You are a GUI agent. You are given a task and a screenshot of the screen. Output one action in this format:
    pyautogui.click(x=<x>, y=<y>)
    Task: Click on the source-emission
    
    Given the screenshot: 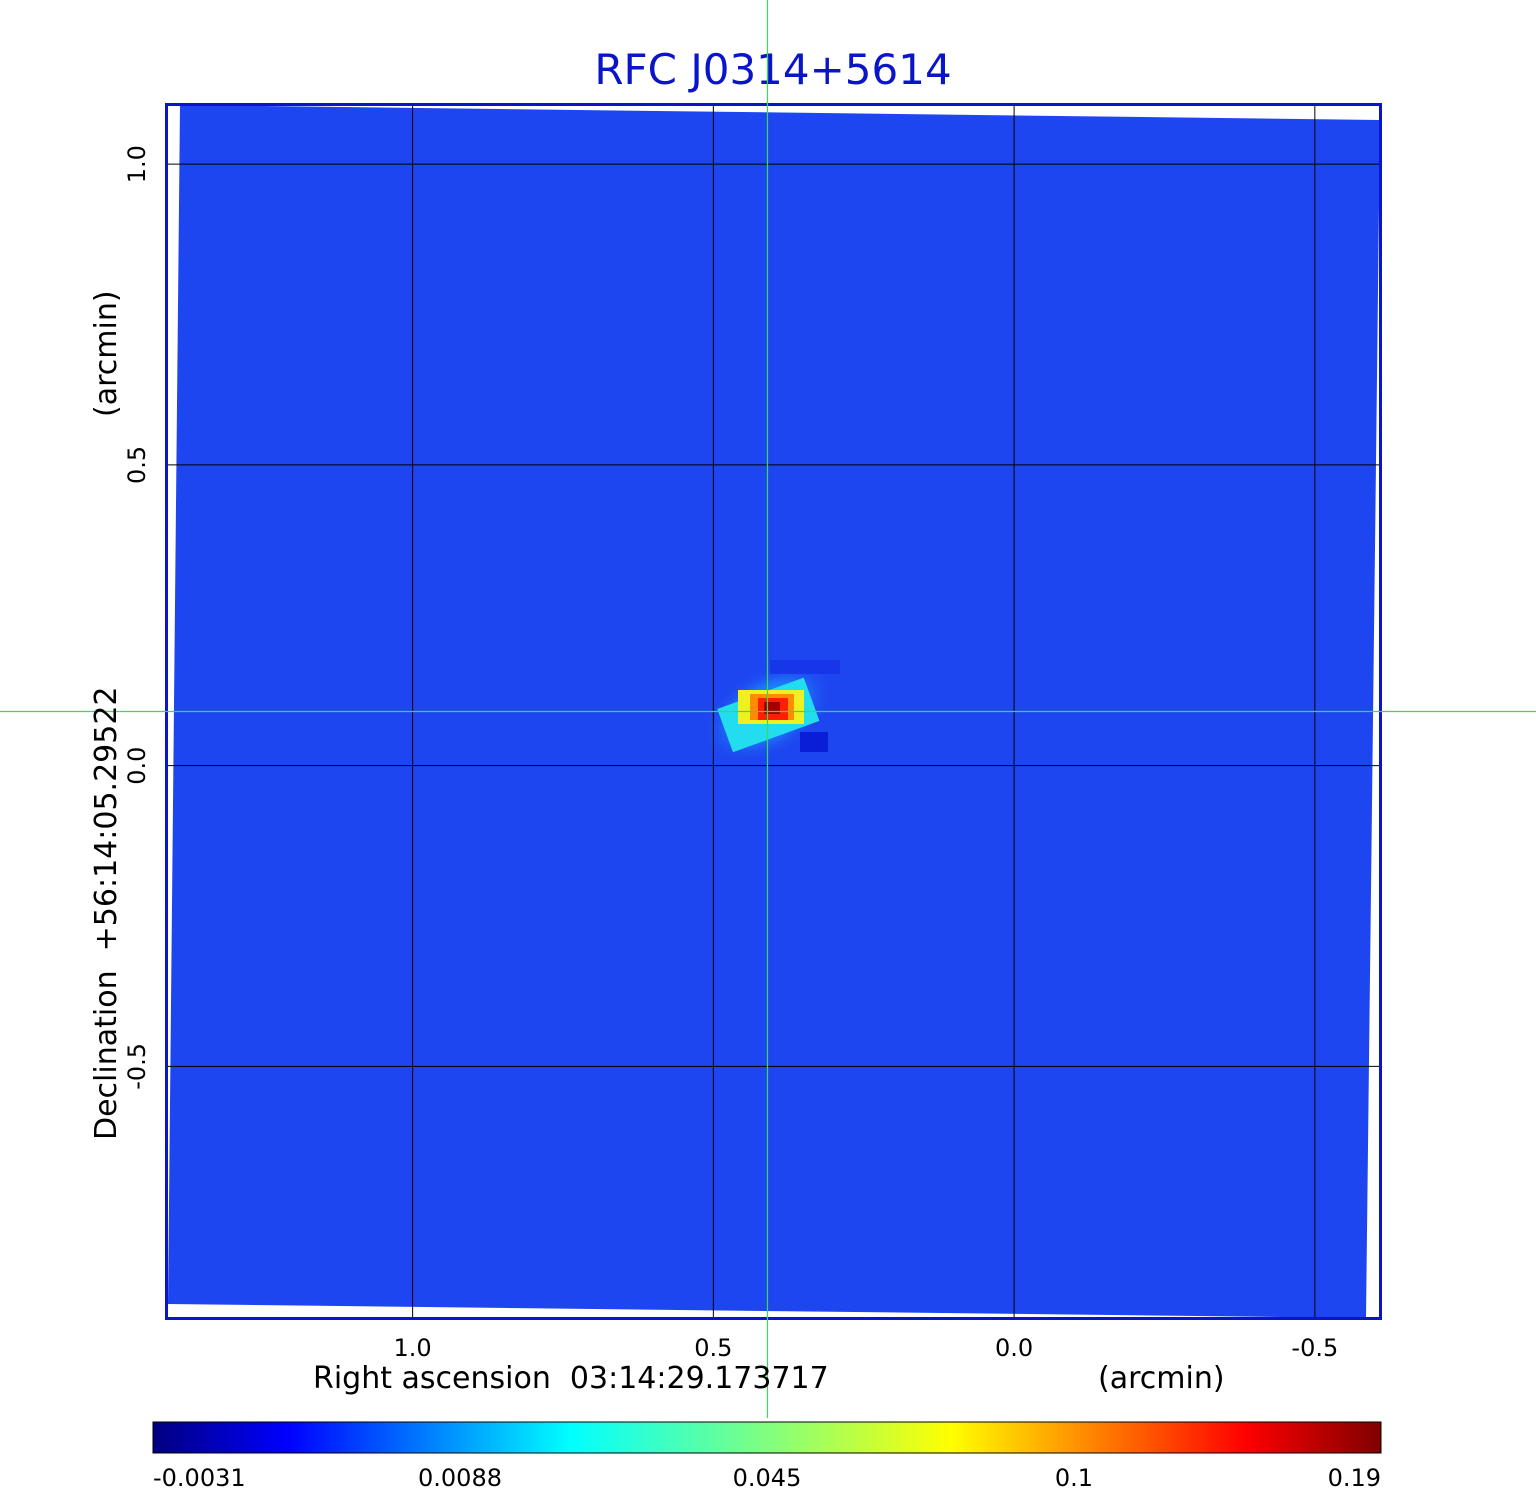 What is the action you would take?
    pyautogui.click(x=771, y=711)
    